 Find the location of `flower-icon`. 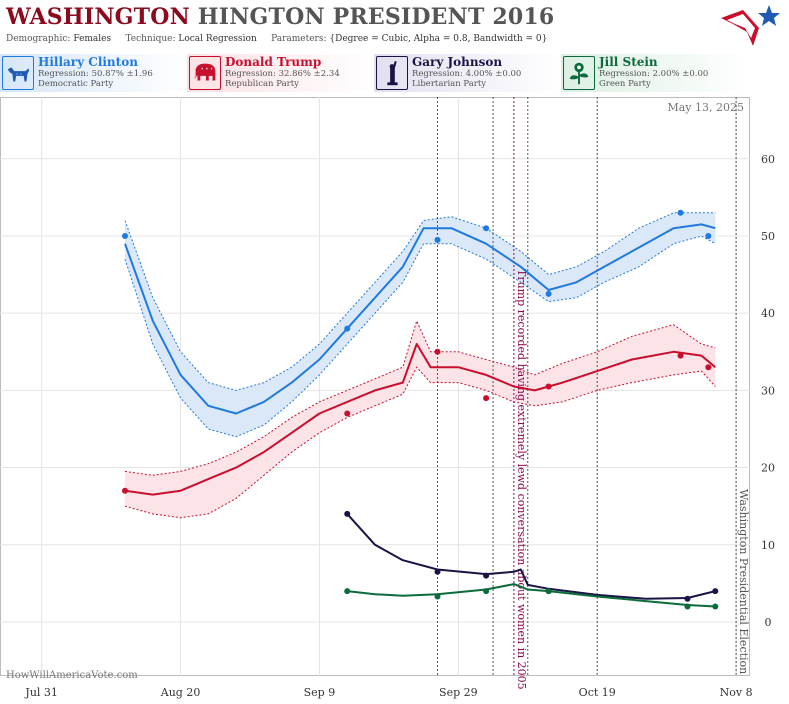

flower-icon is located at coordinates (579, 73).